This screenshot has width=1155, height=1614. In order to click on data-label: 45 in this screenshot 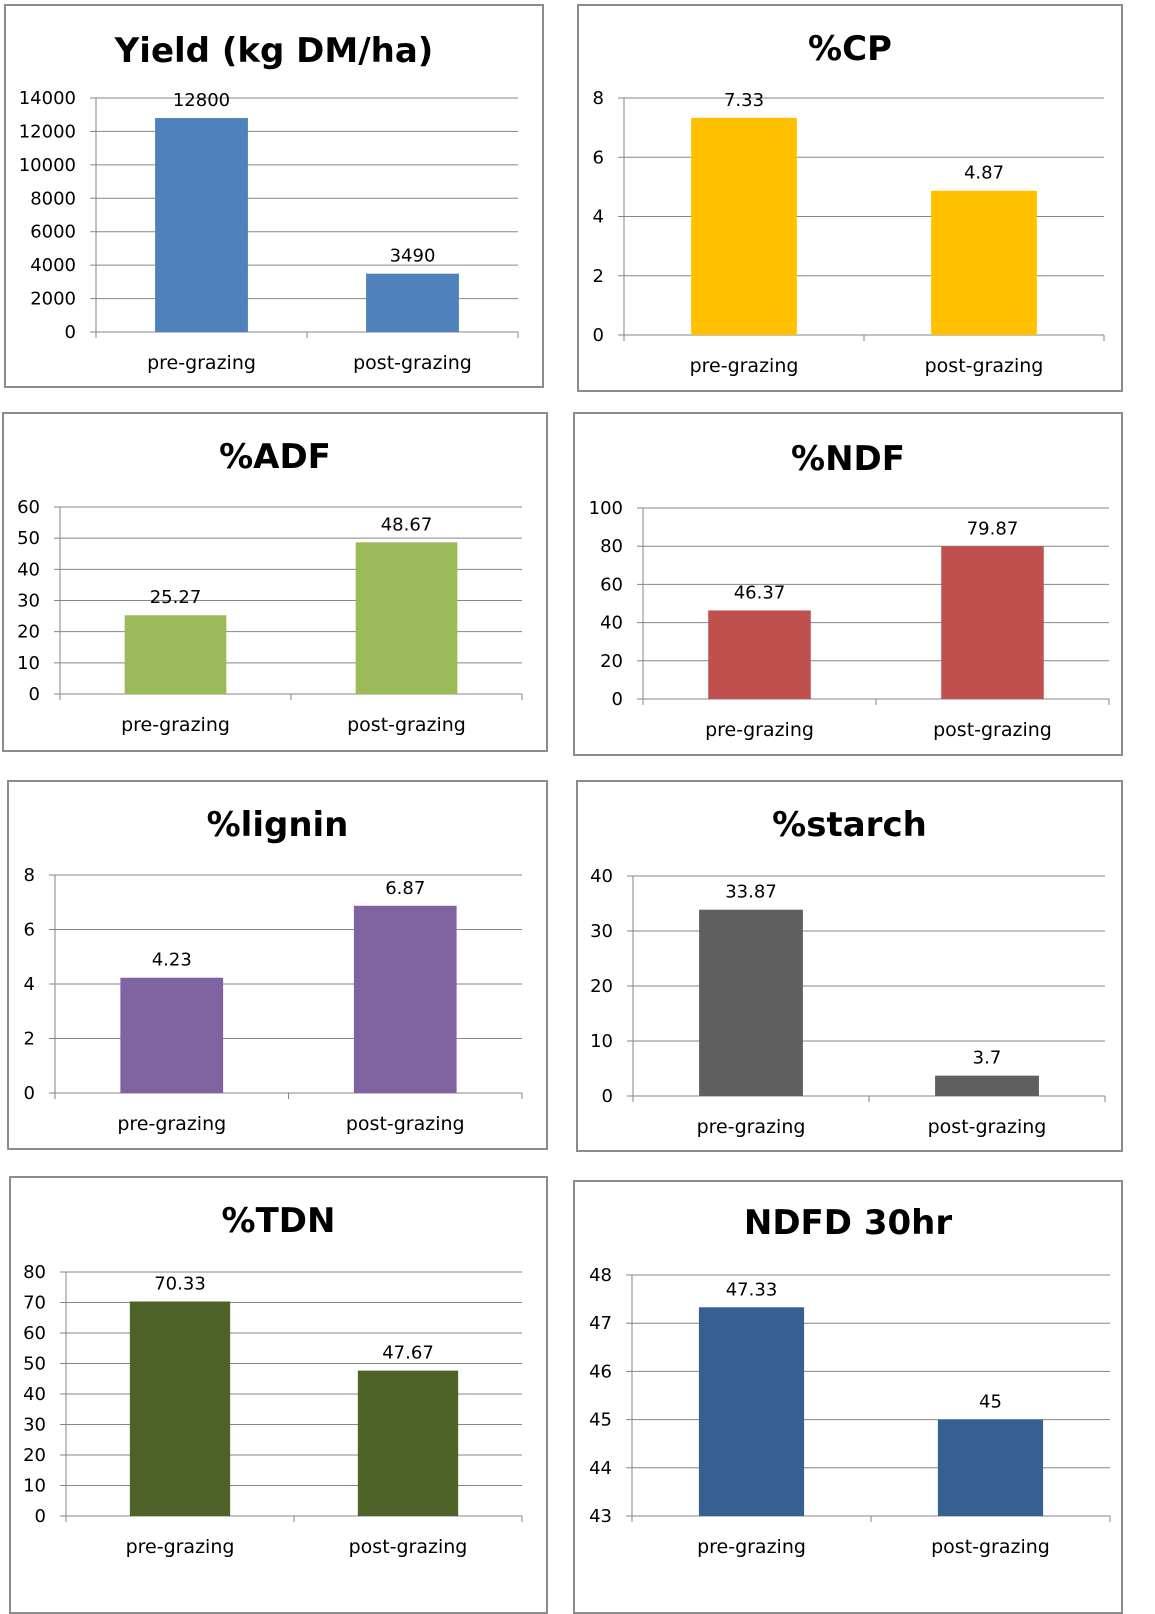, I will do `click(990, 1402)`.